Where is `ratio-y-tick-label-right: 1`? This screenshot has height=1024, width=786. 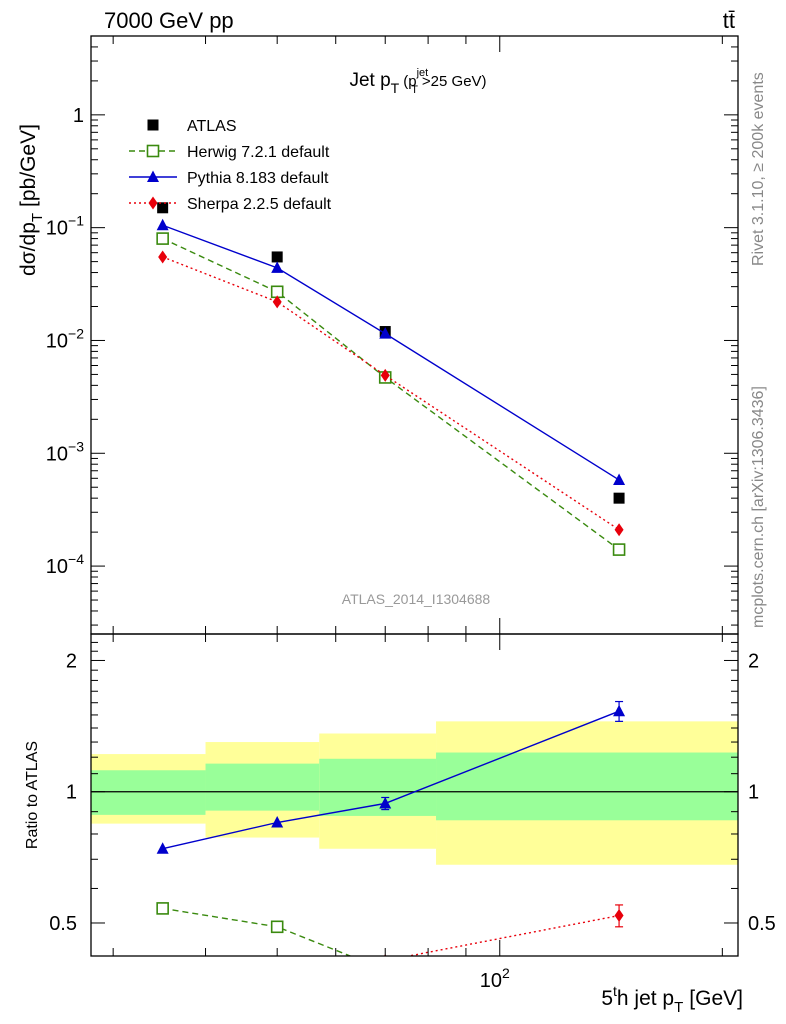 ratio-y-tick-label-right: 1 is located at coordinates (753, 793).